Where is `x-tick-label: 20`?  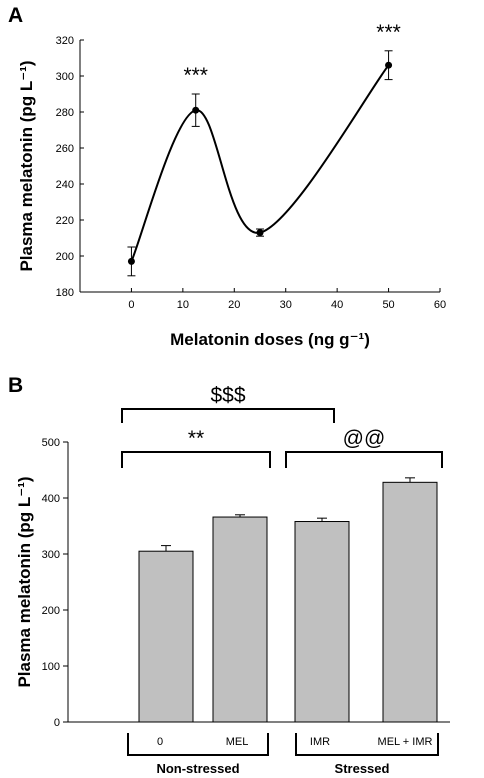
x-tick-label: 20 is located at coordinates (234, 305).